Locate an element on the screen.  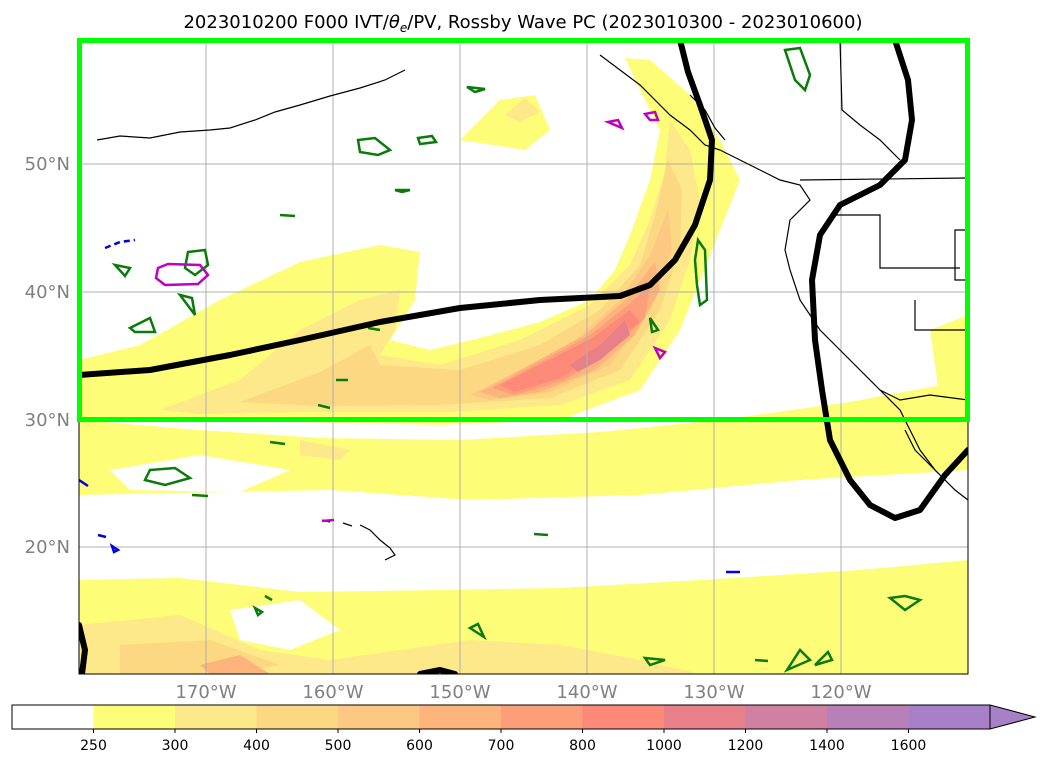
lon-label: 120°W is located at coordinates (840, 692).